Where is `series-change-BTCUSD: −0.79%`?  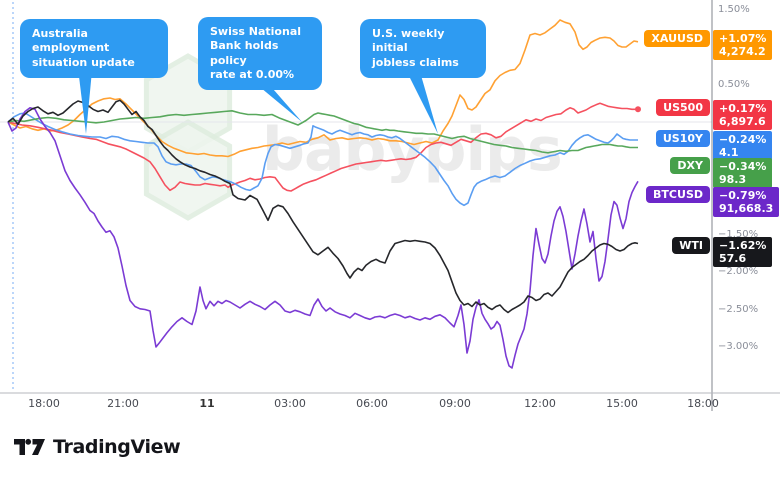
series-change-BTCUSD: −0.79% is located at coordinates (743, 195).